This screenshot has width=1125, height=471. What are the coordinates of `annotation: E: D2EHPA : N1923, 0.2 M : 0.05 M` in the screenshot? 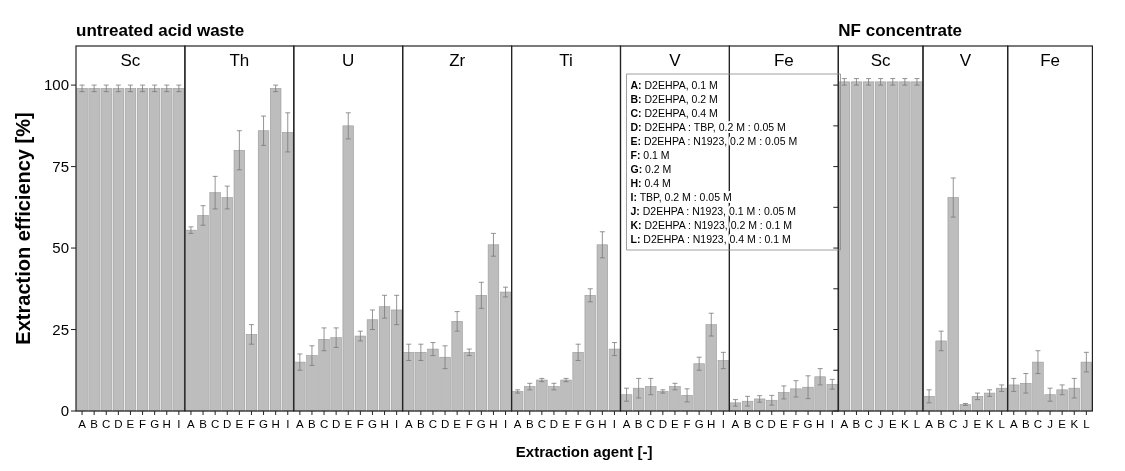 It's located at (714, 141).